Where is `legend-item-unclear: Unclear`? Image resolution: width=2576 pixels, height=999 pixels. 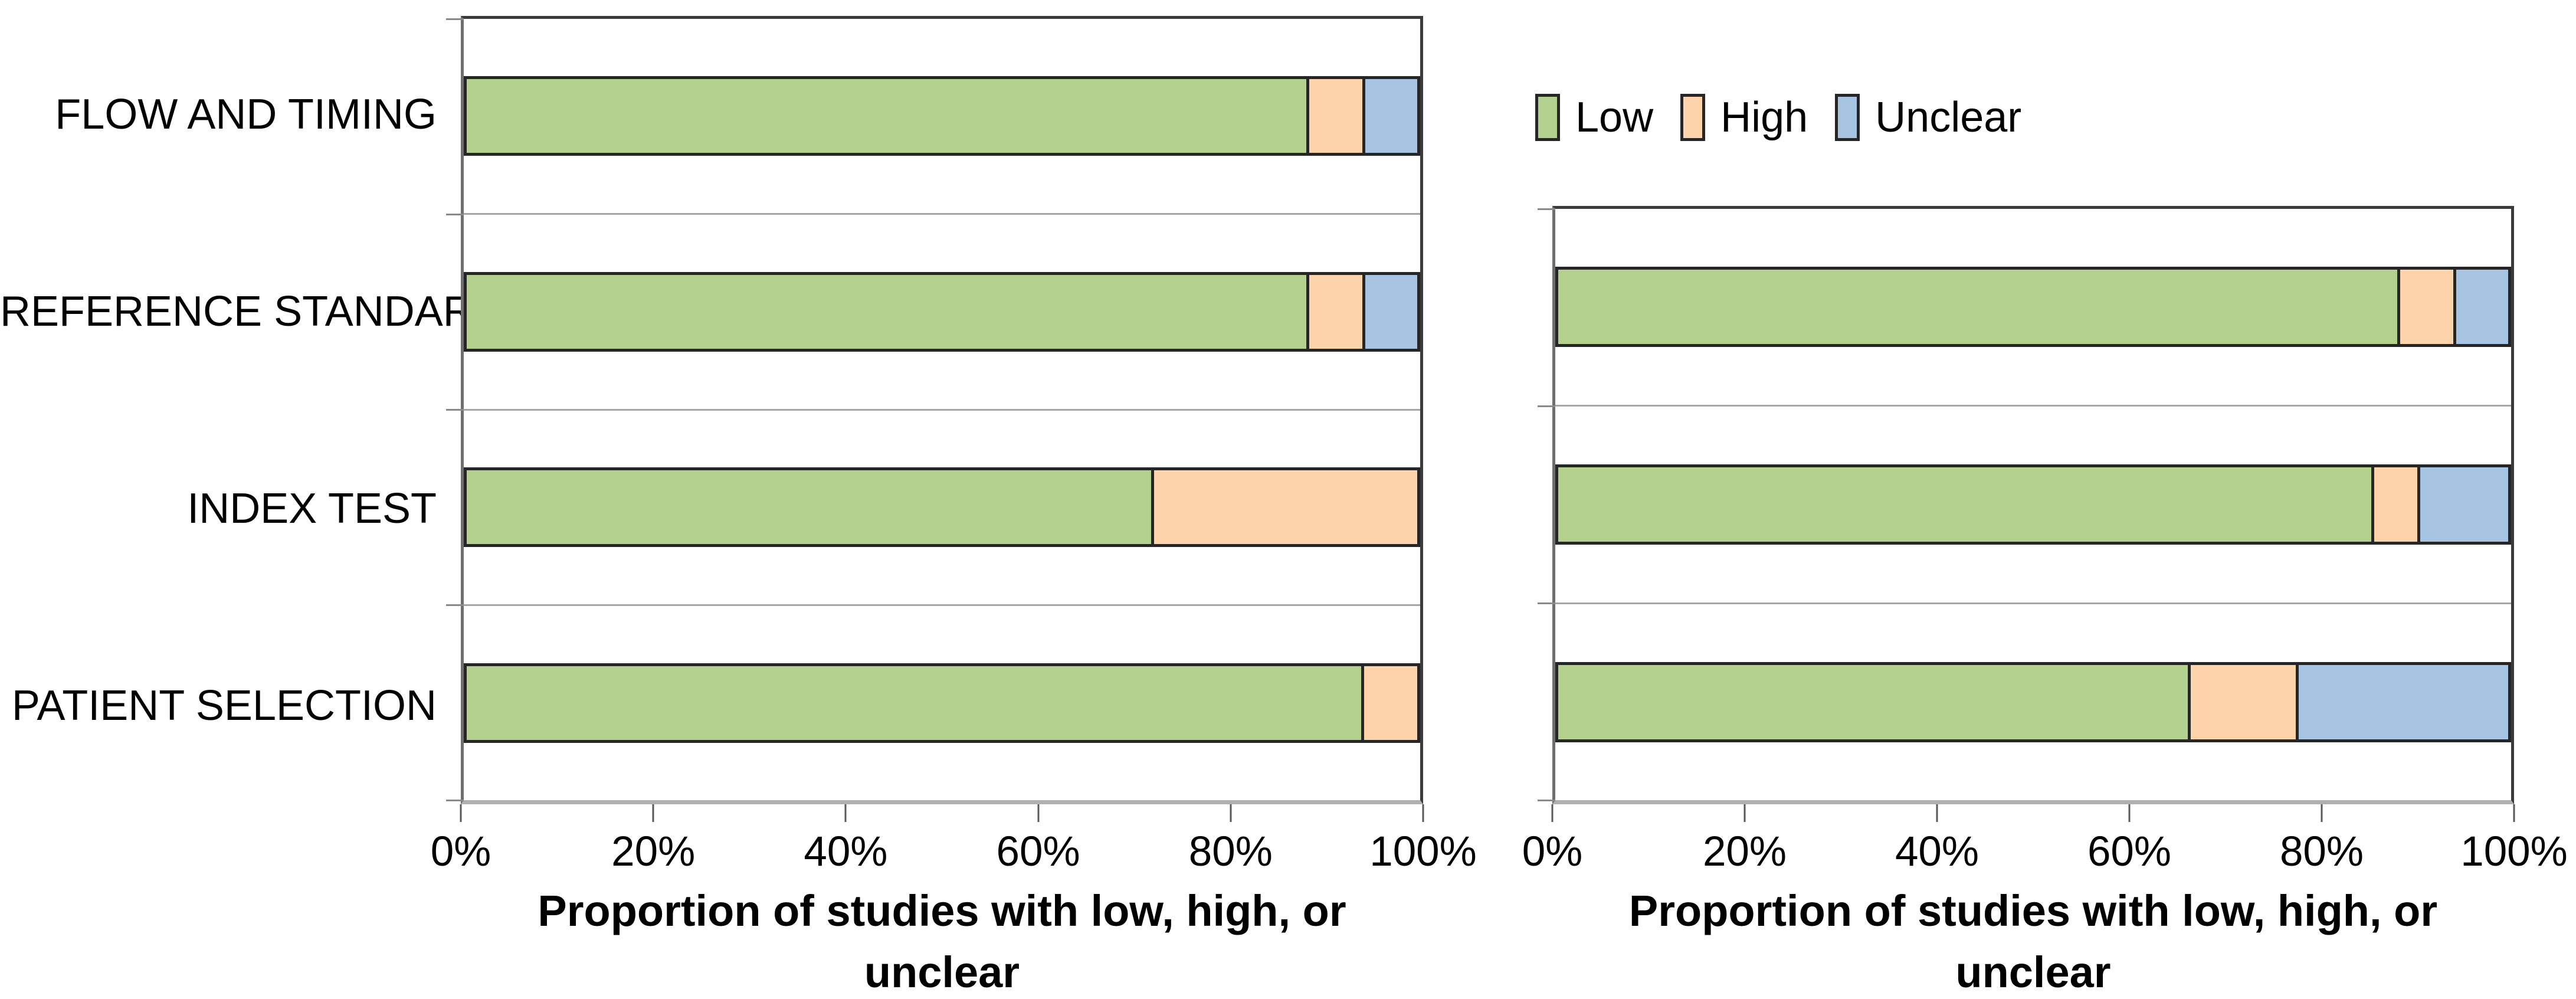
legend-item-unclear: Unclear is located at coordinates (1928, 118).